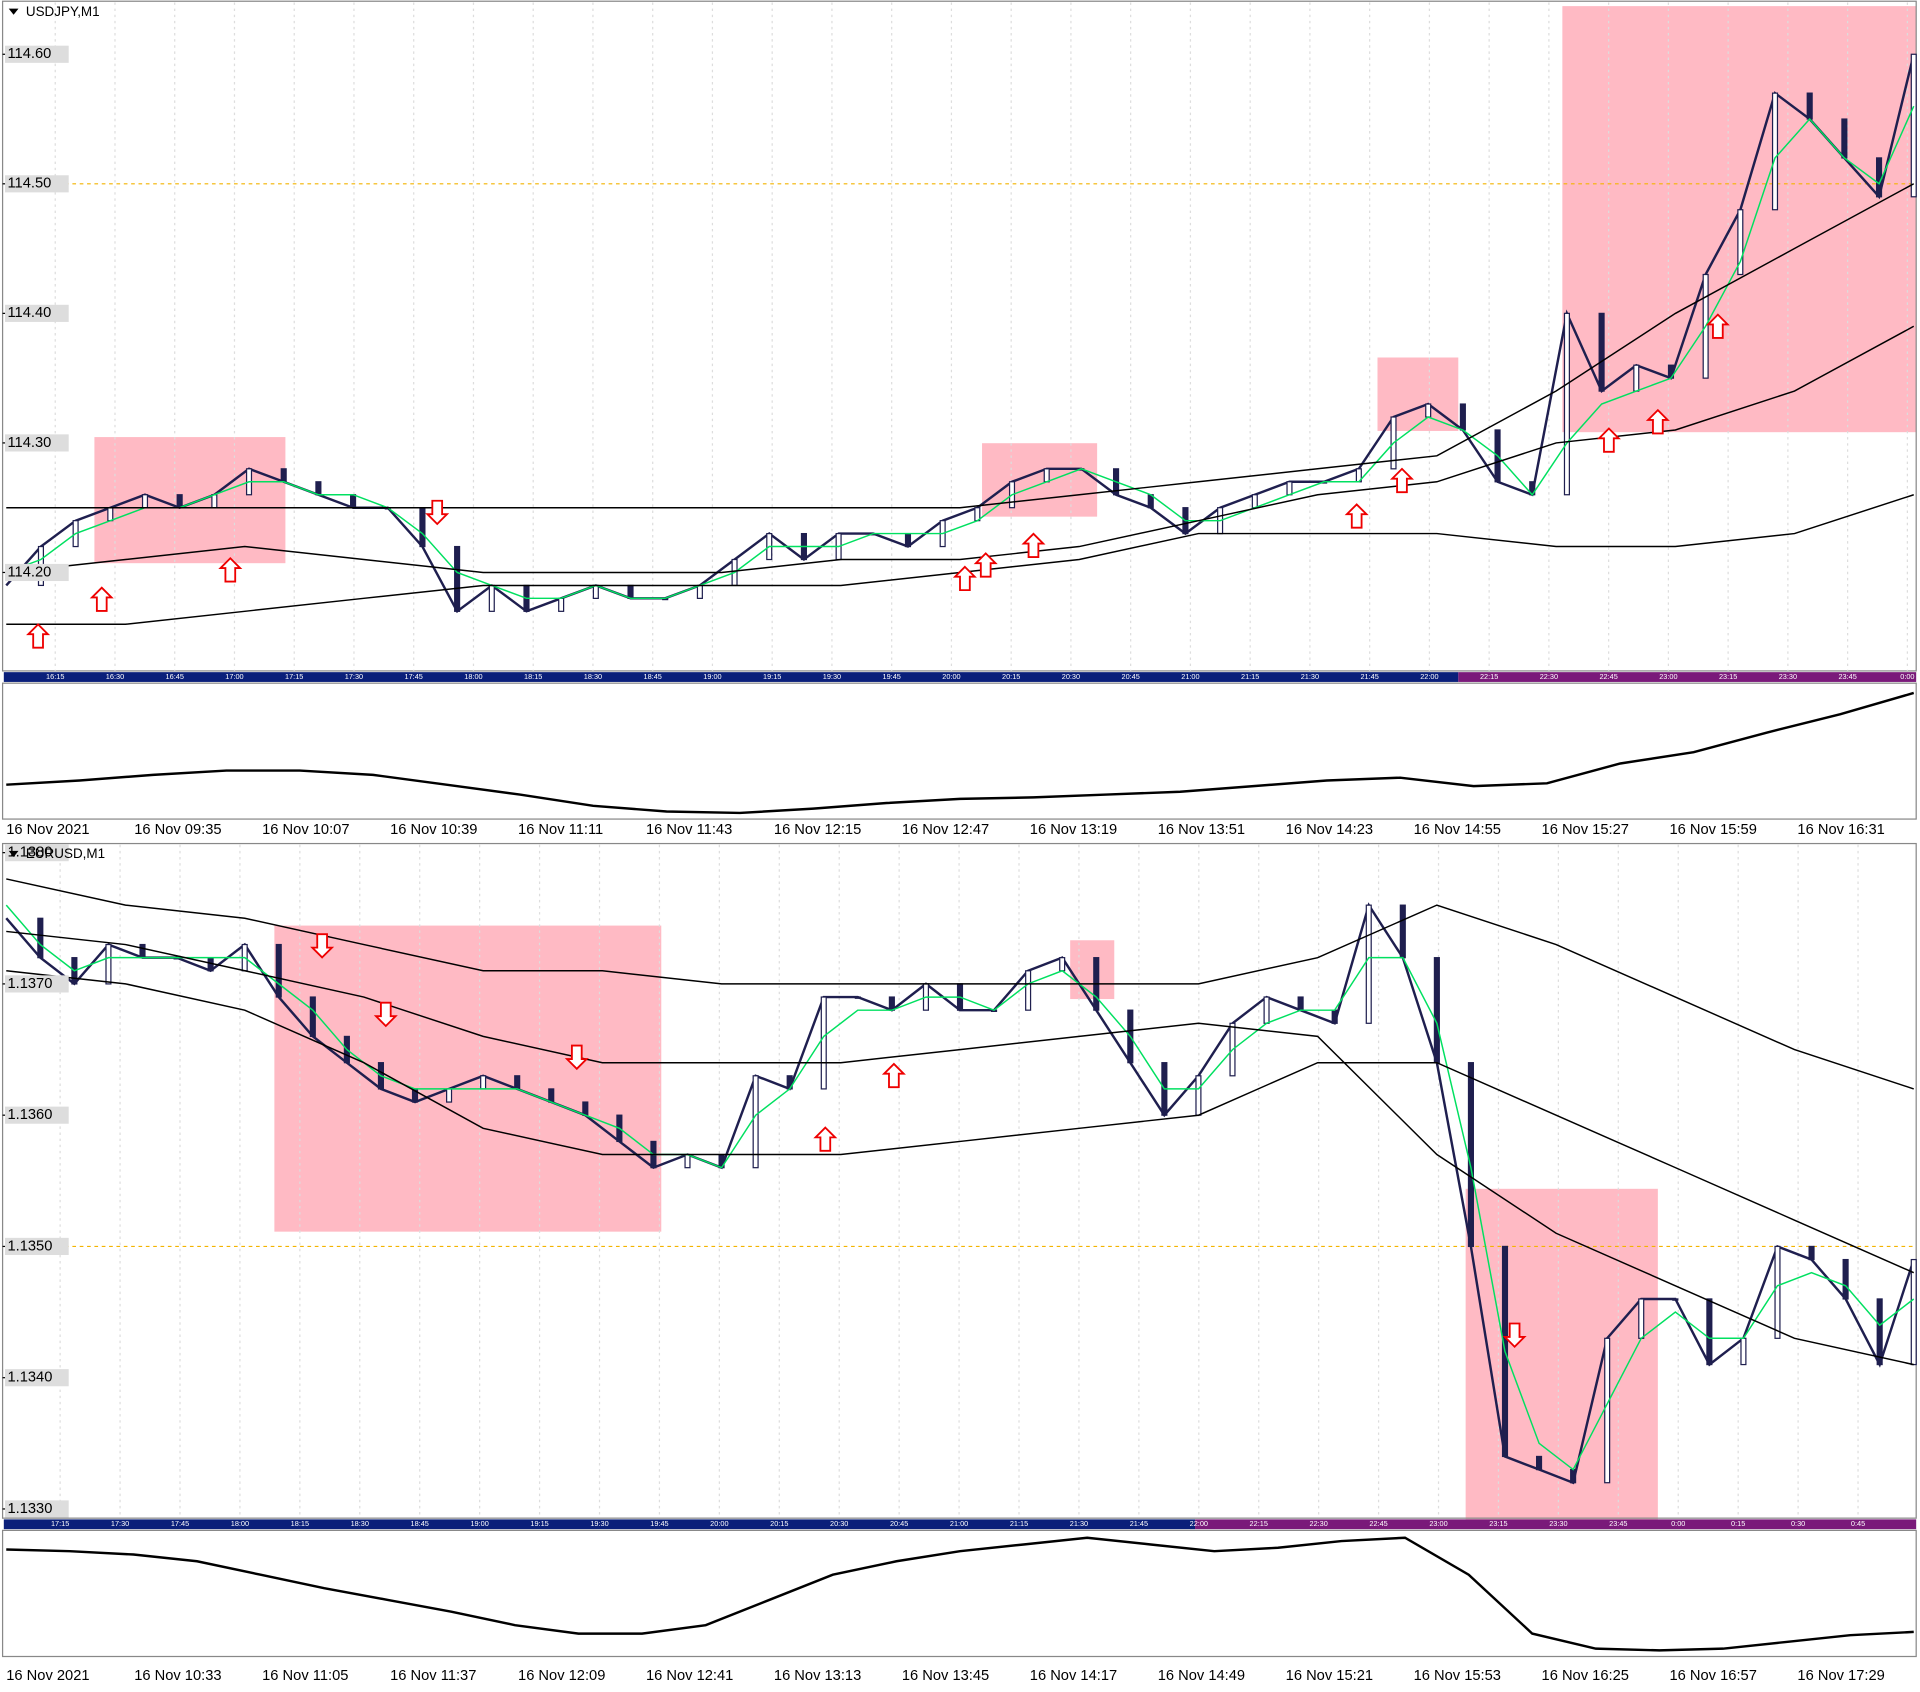  What do you see at coordinates (29, 1378) in the screenshot?
I see `y-tick-label: 1.1340` at bounding box center [29, 1378].